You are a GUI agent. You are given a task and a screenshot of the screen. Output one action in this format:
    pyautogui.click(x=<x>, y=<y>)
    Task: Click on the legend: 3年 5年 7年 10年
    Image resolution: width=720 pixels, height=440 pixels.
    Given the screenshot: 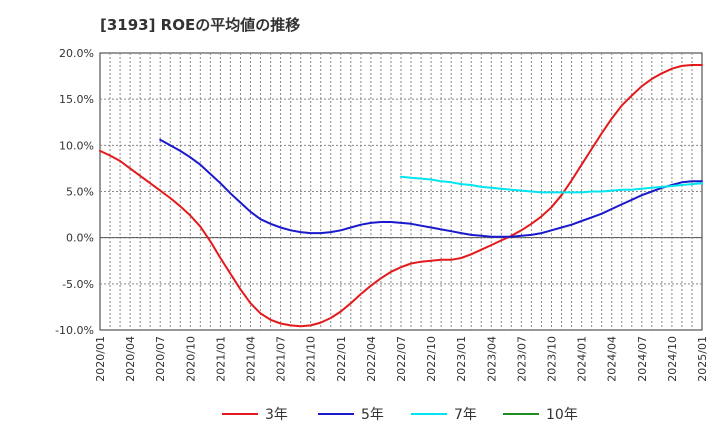 What is the action you would take?
    pyautogui.click(x=400, y=415)
    